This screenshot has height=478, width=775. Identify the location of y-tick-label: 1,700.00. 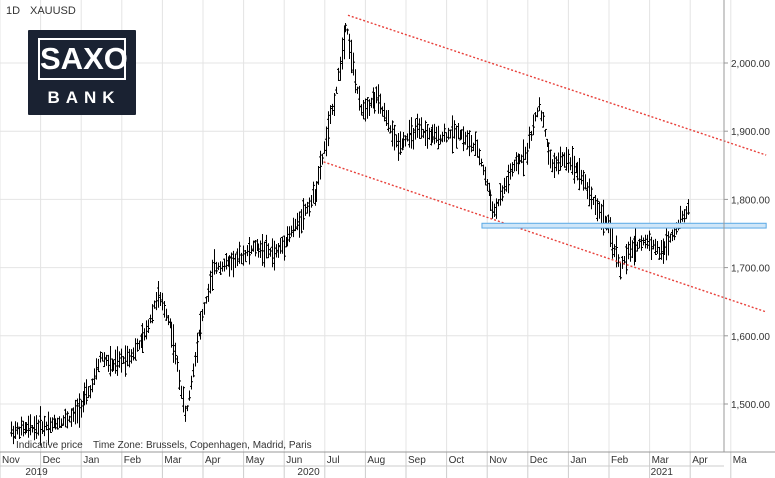
(750, 269).